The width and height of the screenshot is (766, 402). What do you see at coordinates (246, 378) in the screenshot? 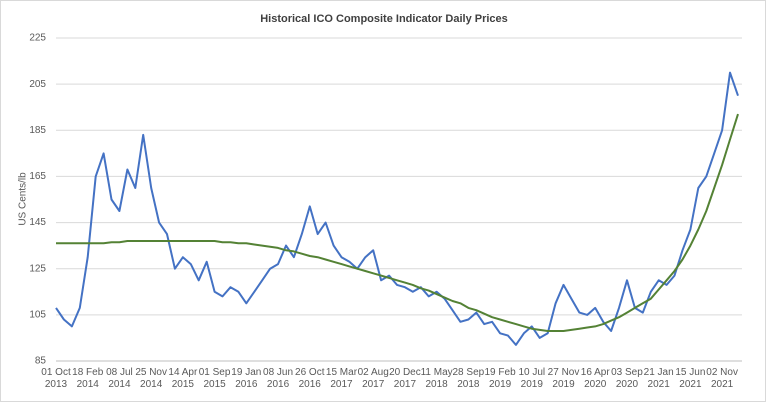
I see `x-tick-label: 19 Jan 2016` at bounding box center [246, 378].